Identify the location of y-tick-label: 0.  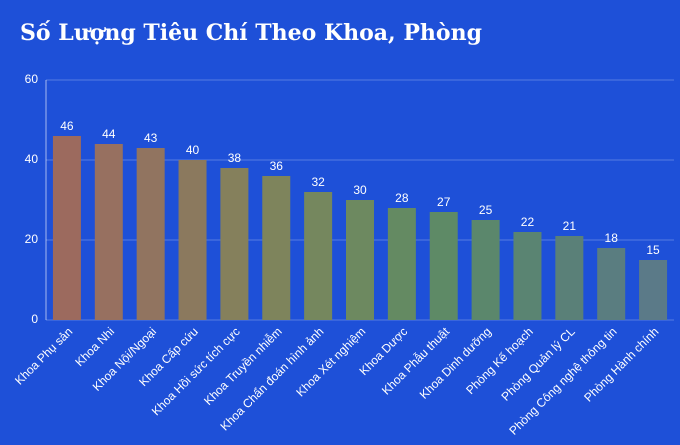
(34, 319).